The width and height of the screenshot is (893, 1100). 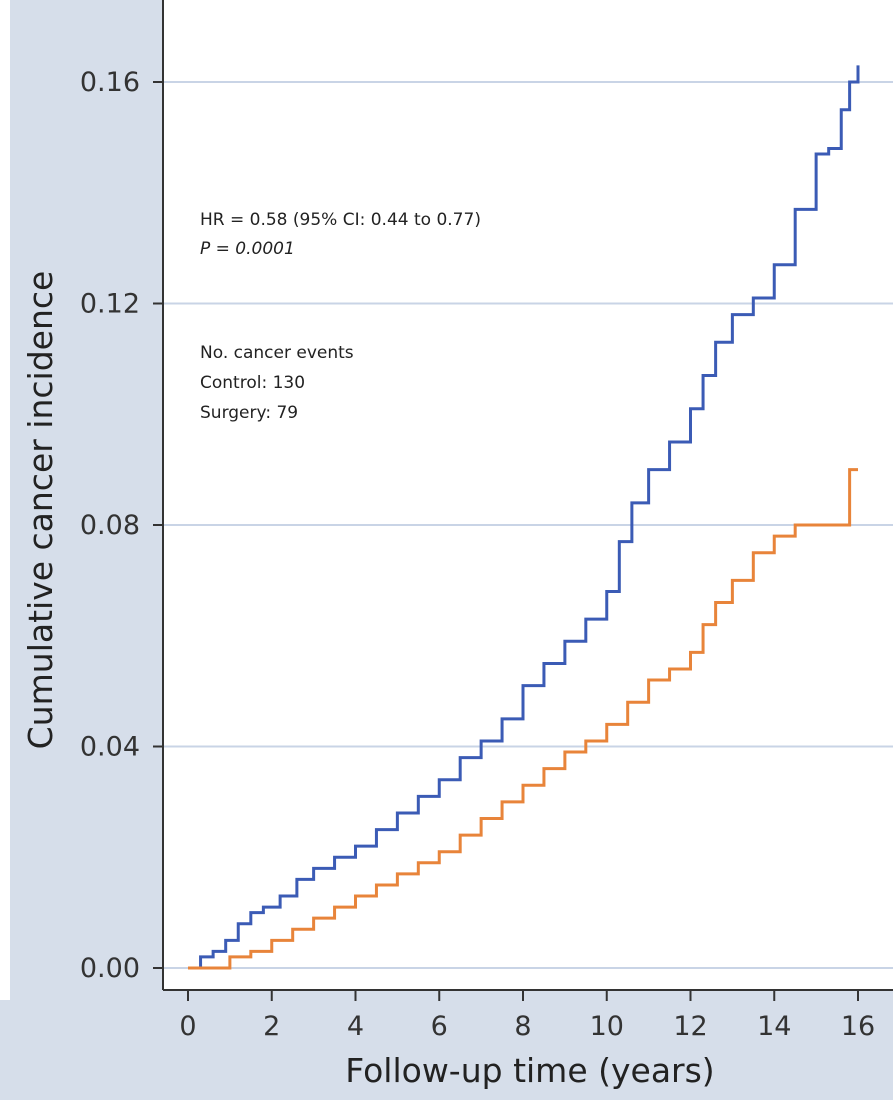 I want to click on x-tick-label: 12, so click(x=690, y=1026).